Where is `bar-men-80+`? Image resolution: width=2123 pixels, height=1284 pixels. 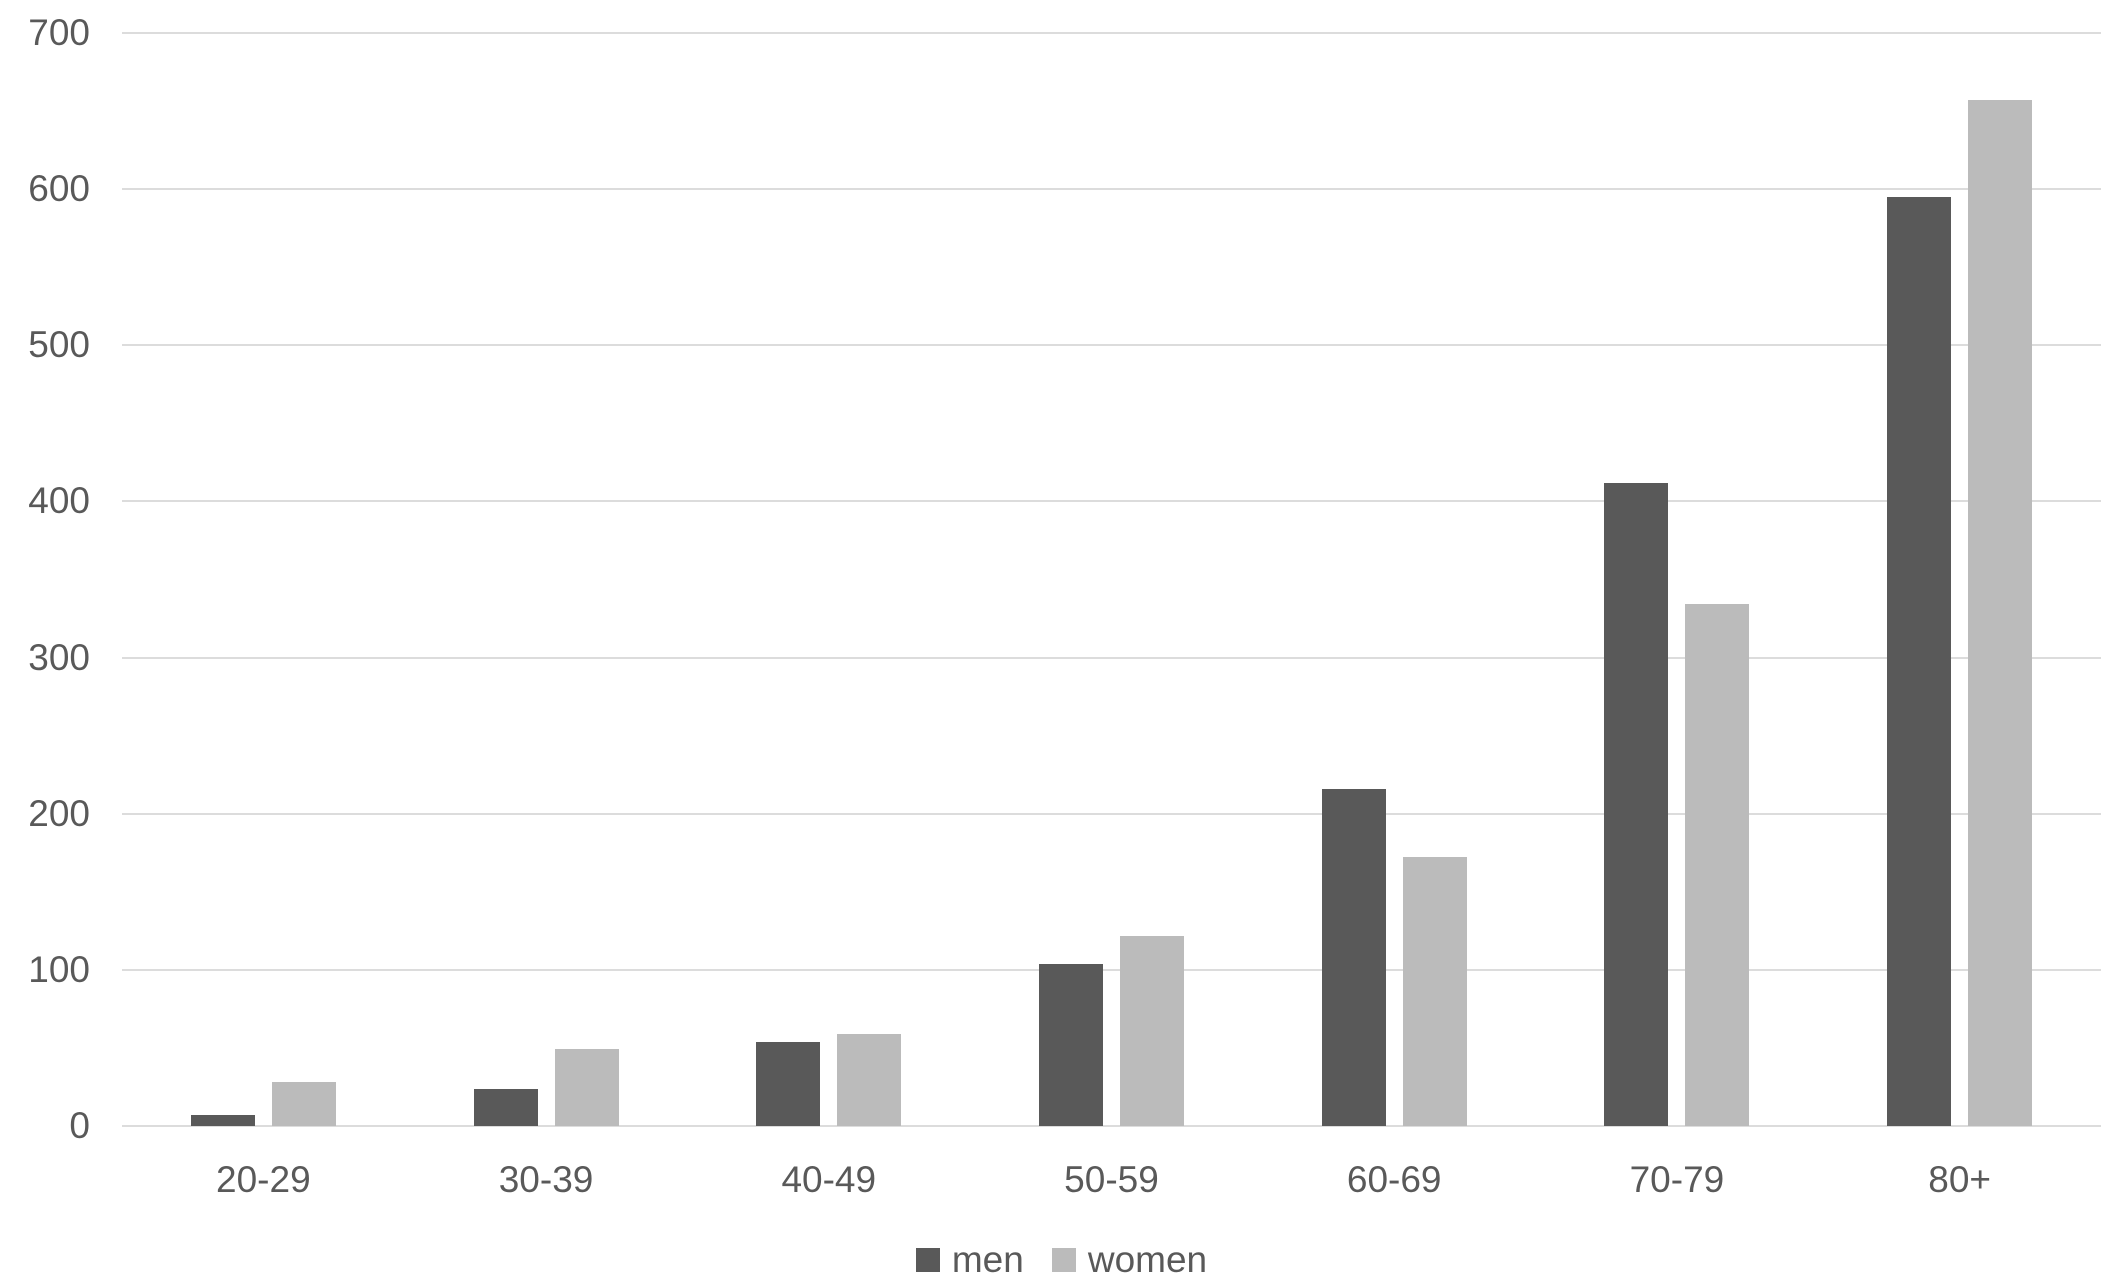
bar-men-80+ is located at coordinates (1919, 661).